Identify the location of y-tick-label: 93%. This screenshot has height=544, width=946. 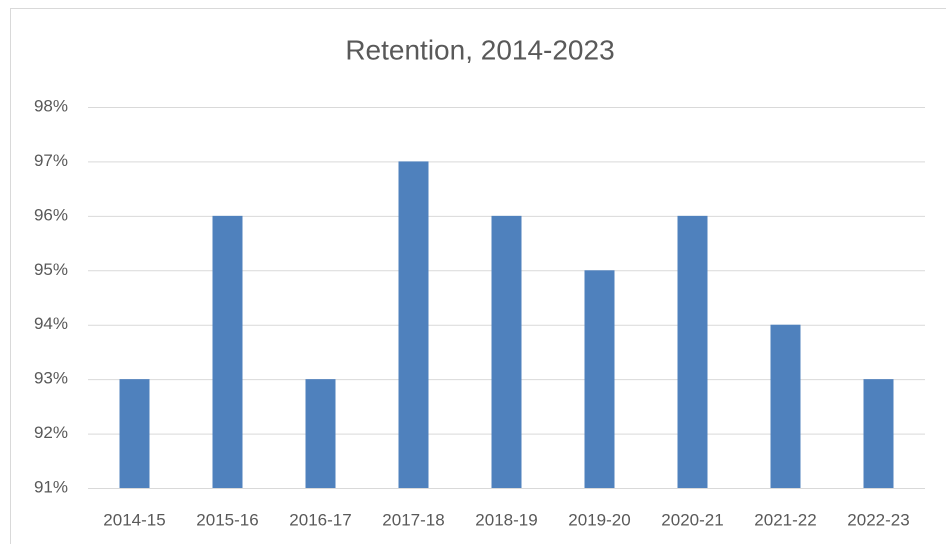
(51, 378).